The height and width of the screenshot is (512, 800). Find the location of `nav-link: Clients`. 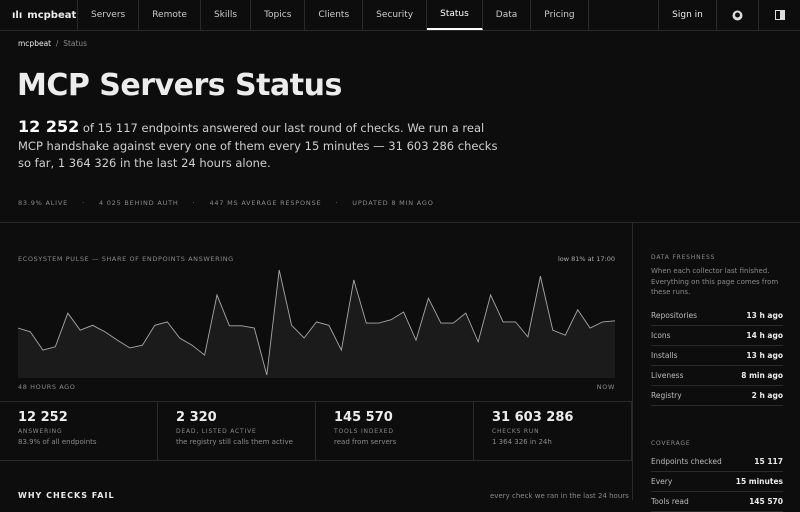

nav-link: Clients is located at coordinates (334, 15).